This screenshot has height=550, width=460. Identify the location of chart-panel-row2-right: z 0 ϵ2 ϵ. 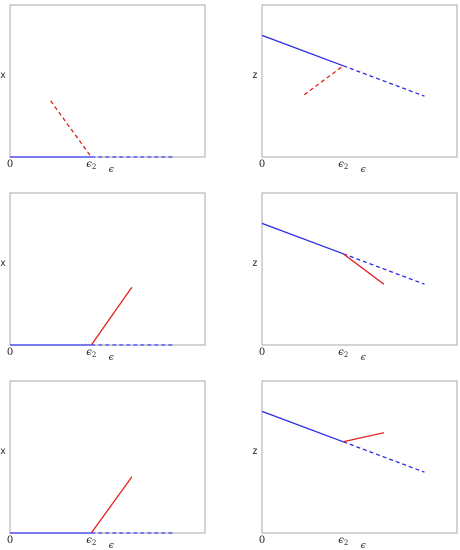
(355, 277).